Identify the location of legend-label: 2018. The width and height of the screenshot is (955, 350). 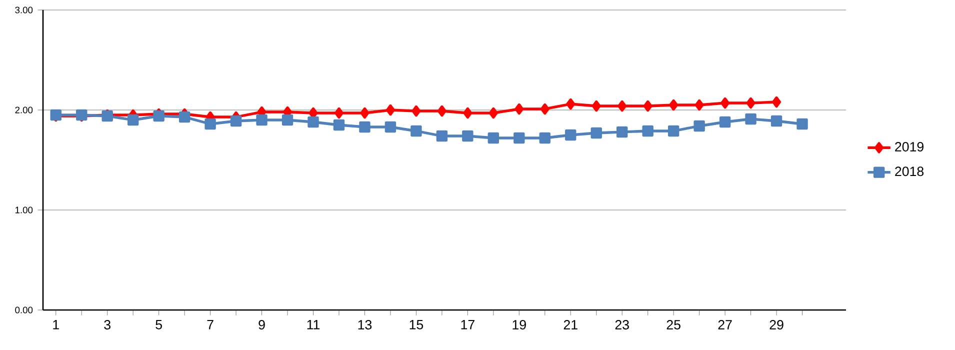
(909, 171).